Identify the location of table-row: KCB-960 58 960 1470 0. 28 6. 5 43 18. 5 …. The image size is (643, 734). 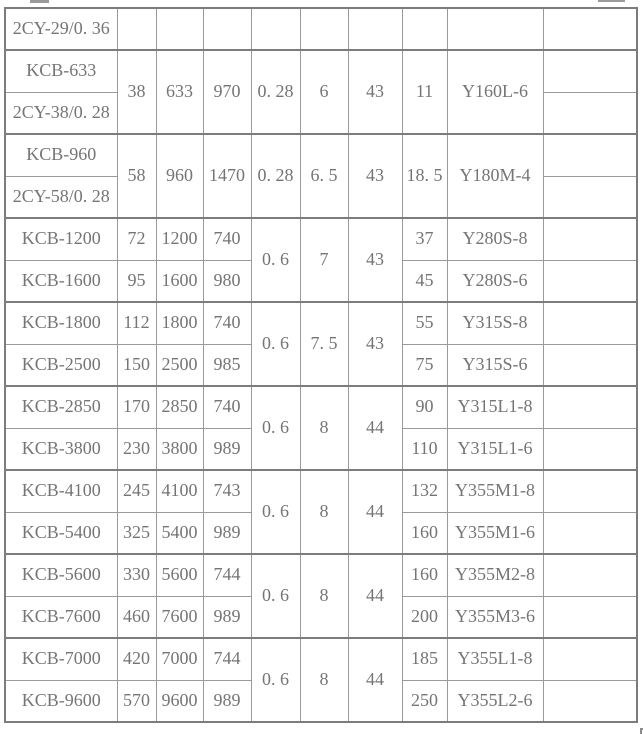
(321, 176).